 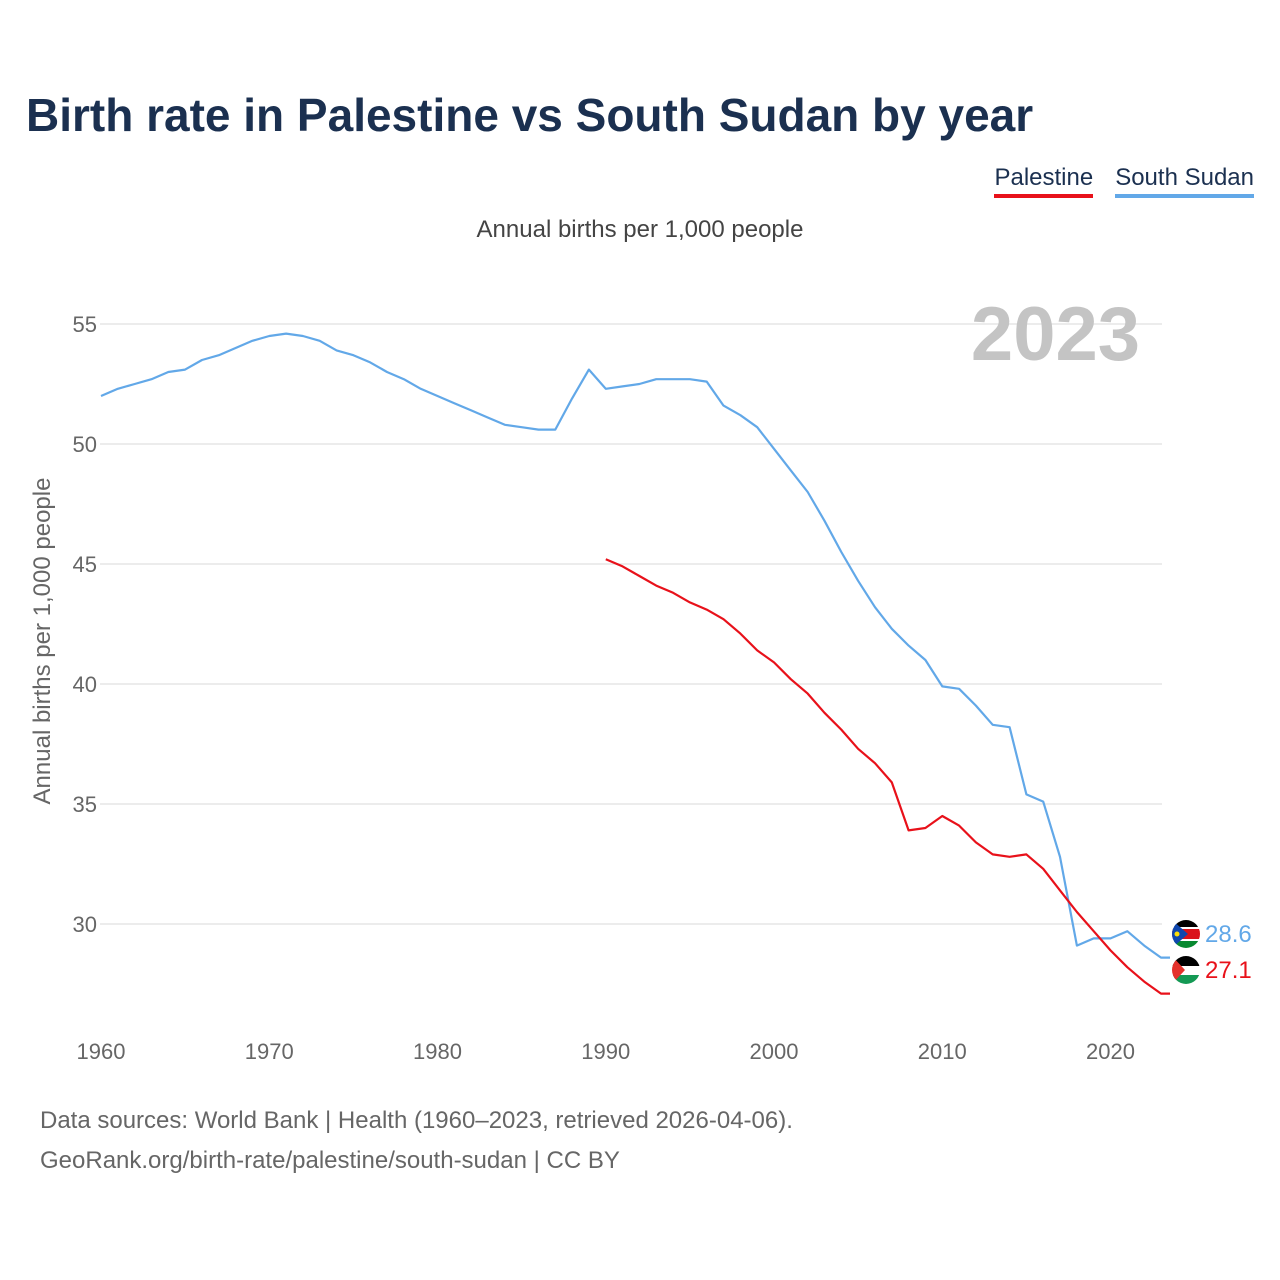 What do you see at coordinates (42, 641) in the screenshot?
I see `y-axis-label: Annual births per 1,000 people` at bounding box center [42, 641].